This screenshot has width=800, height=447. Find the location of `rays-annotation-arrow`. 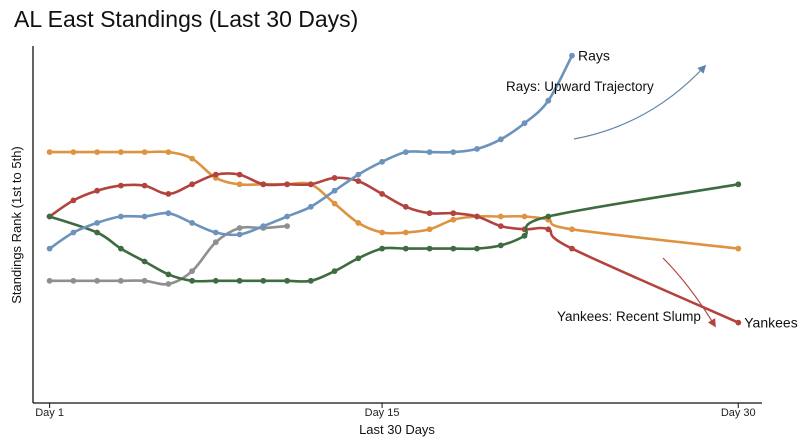

rays-annotation-arrow is located at coordinates (640, 102).